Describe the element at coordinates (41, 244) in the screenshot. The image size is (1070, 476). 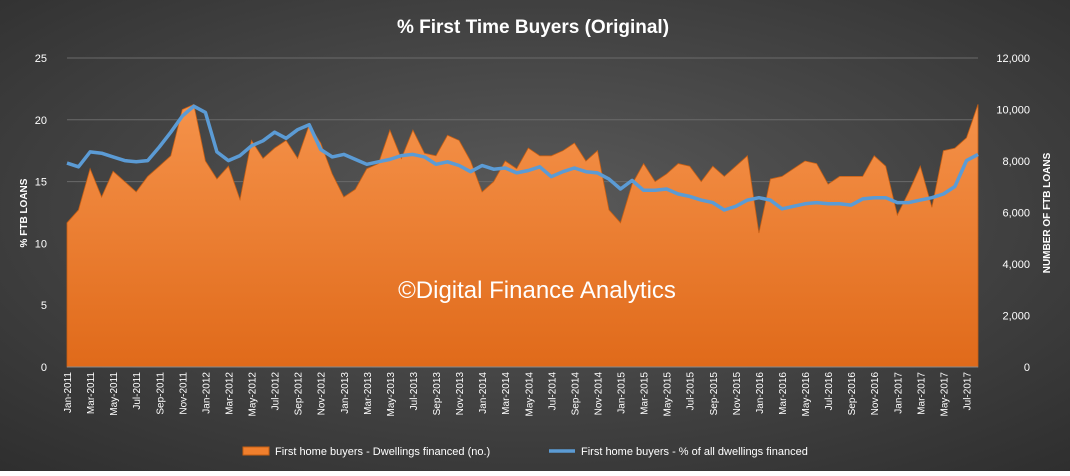
I see `left-tick-label: 10` at that location.